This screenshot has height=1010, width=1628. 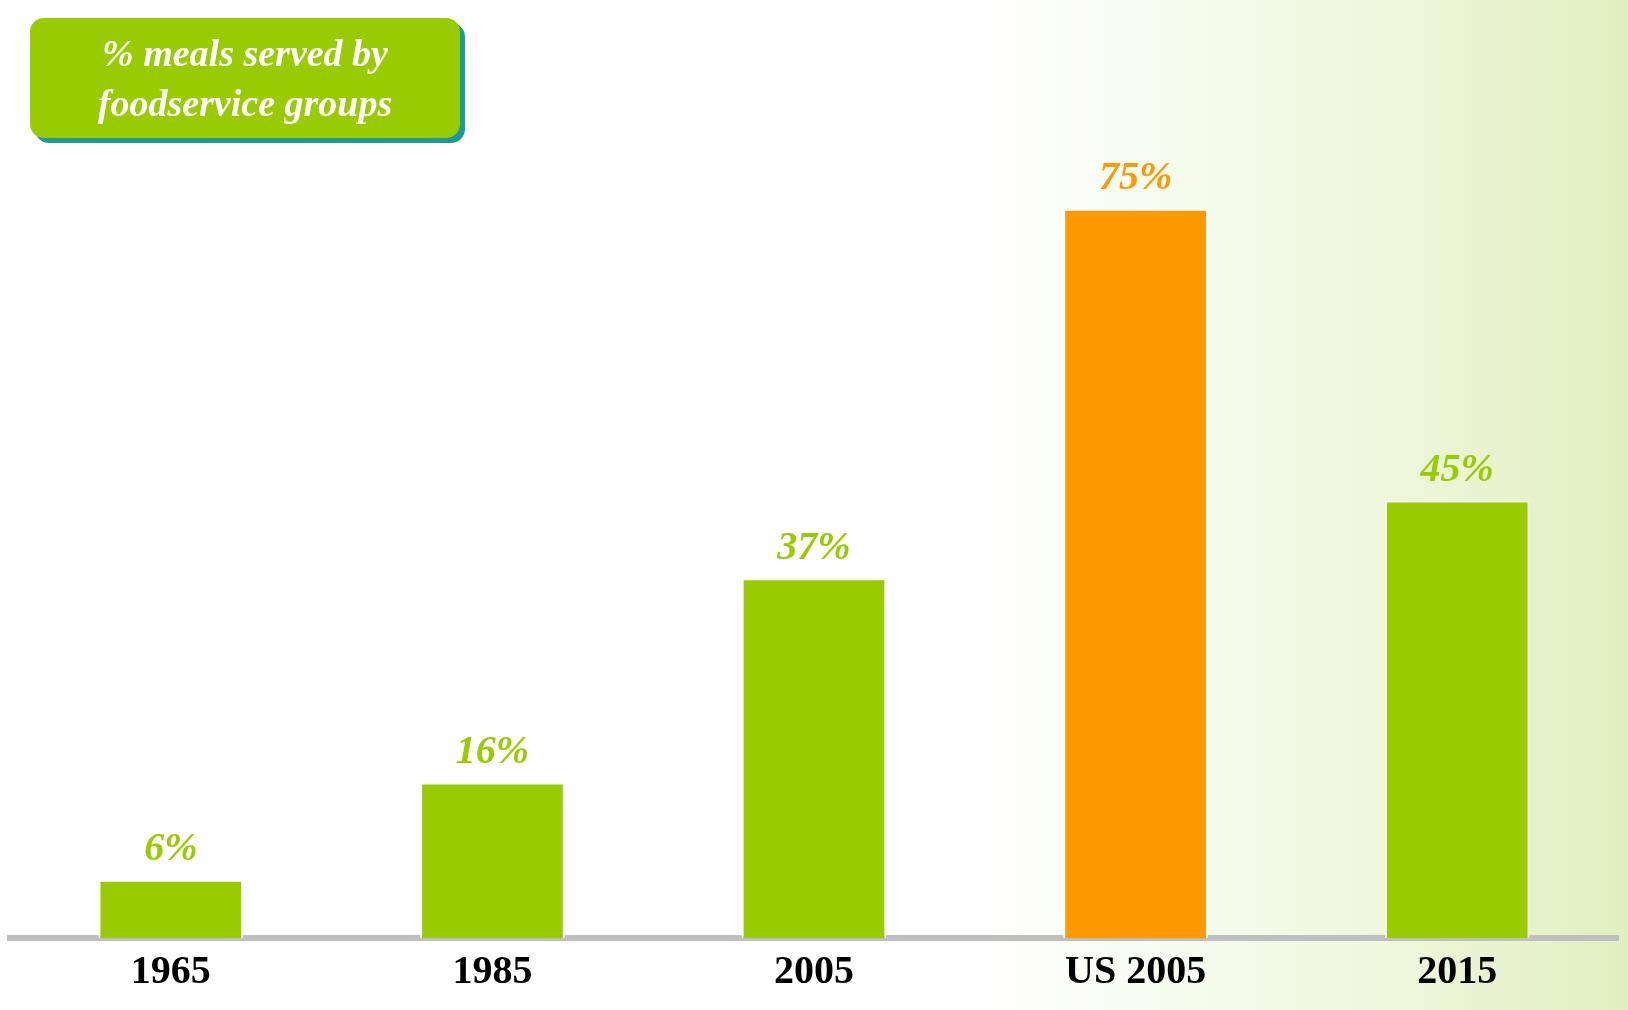 I want to click on x-tick-label: 2015, so click(x=1457, y=970).